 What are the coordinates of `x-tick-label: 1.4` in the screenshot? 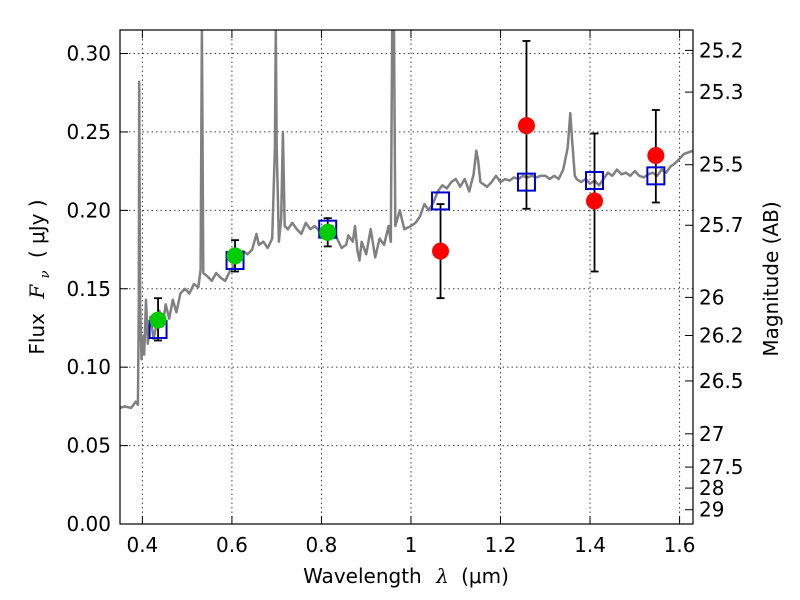 It's located at (590, 545).